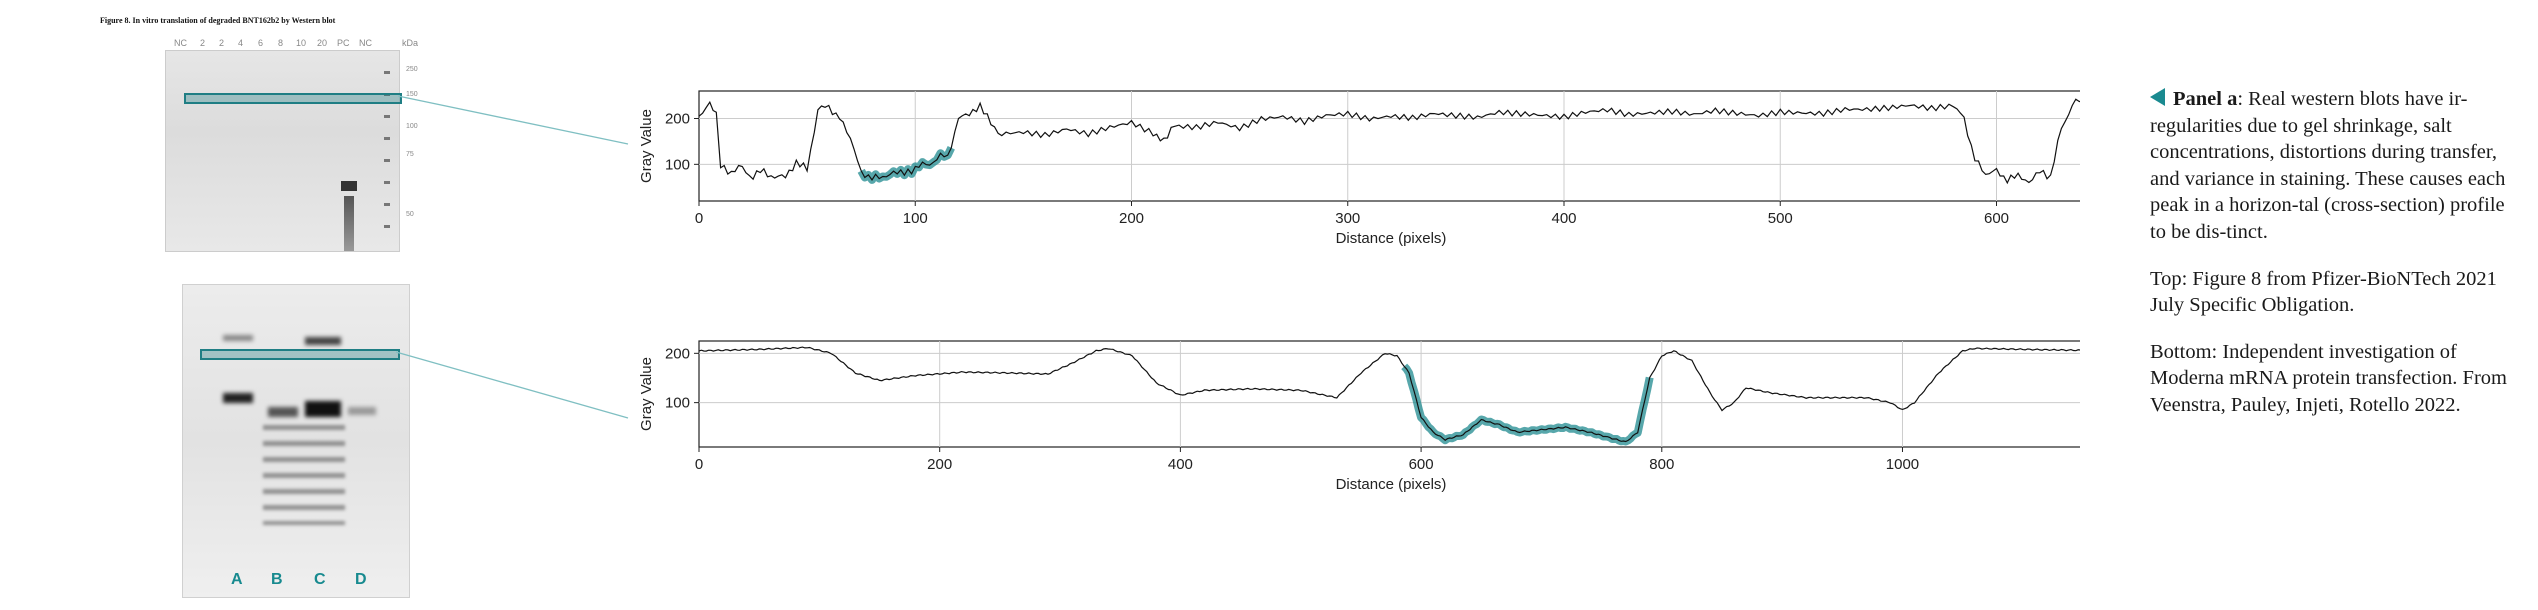  Describe the element at coordinates (513, 120) in the screenshot. I see `top-connector-line` at that location.